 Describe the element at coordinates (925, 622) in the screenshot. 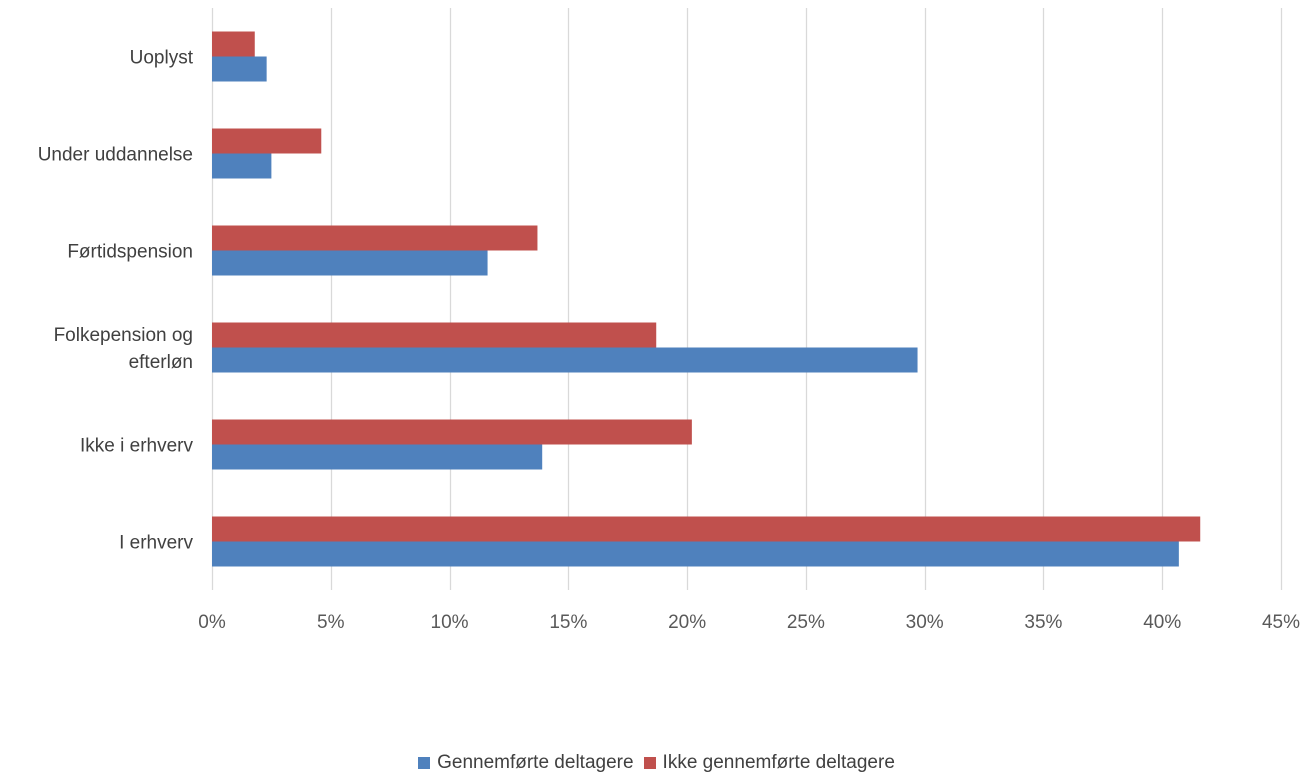

I see `x-tick-label: 30%` at that location.